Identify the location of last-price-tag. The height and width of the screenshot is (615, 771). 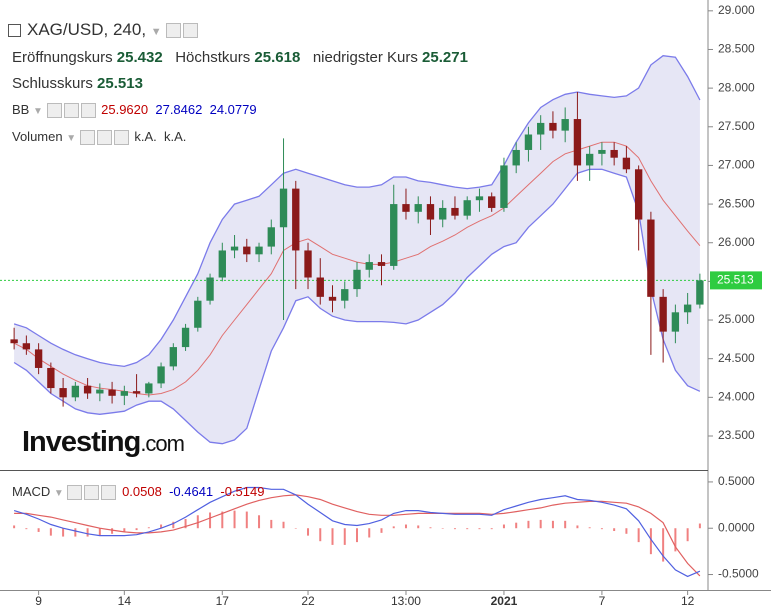
(736, 280).